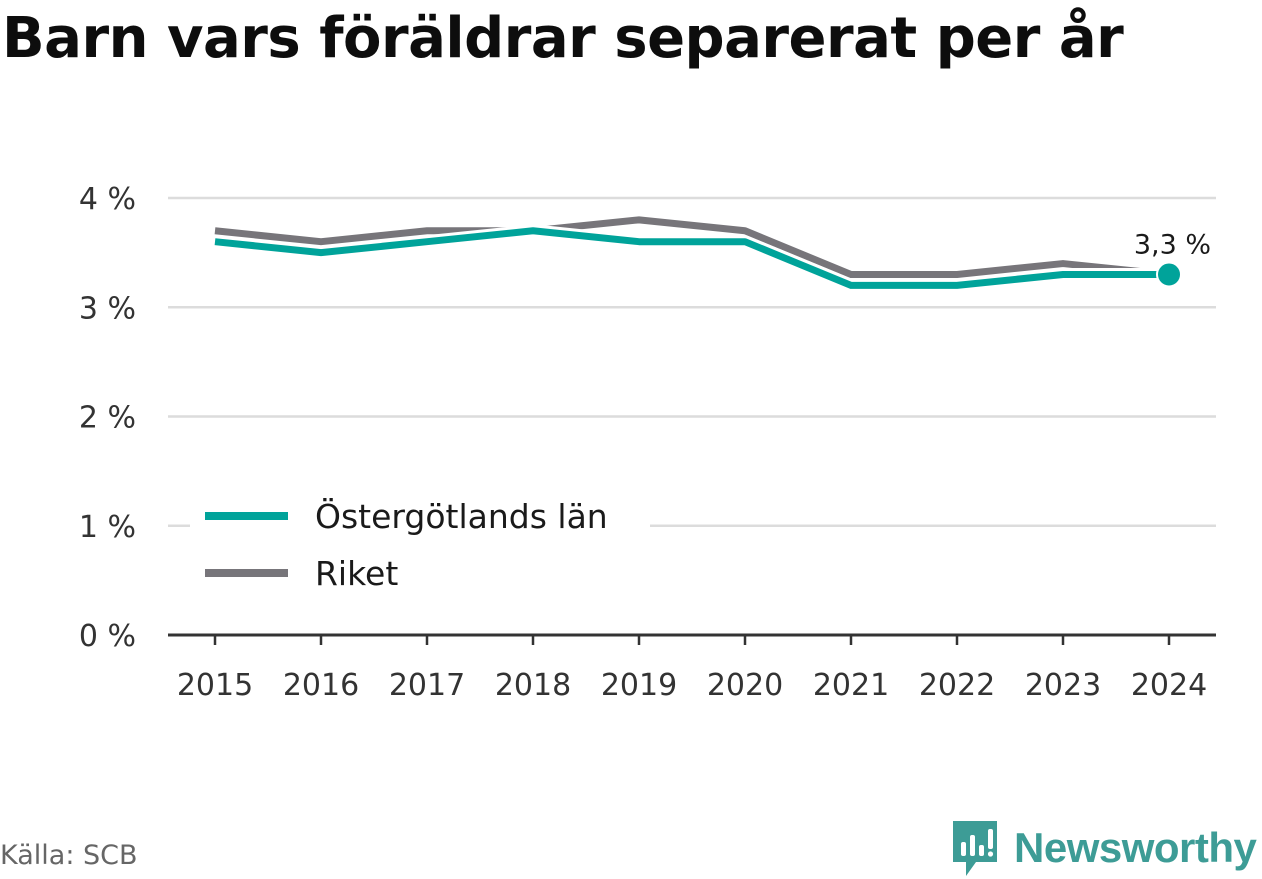  What do you see at coordinates (533, 685) in the screenshot?
I see `x-tick-label: 2018` at bounding box center [533, 685].